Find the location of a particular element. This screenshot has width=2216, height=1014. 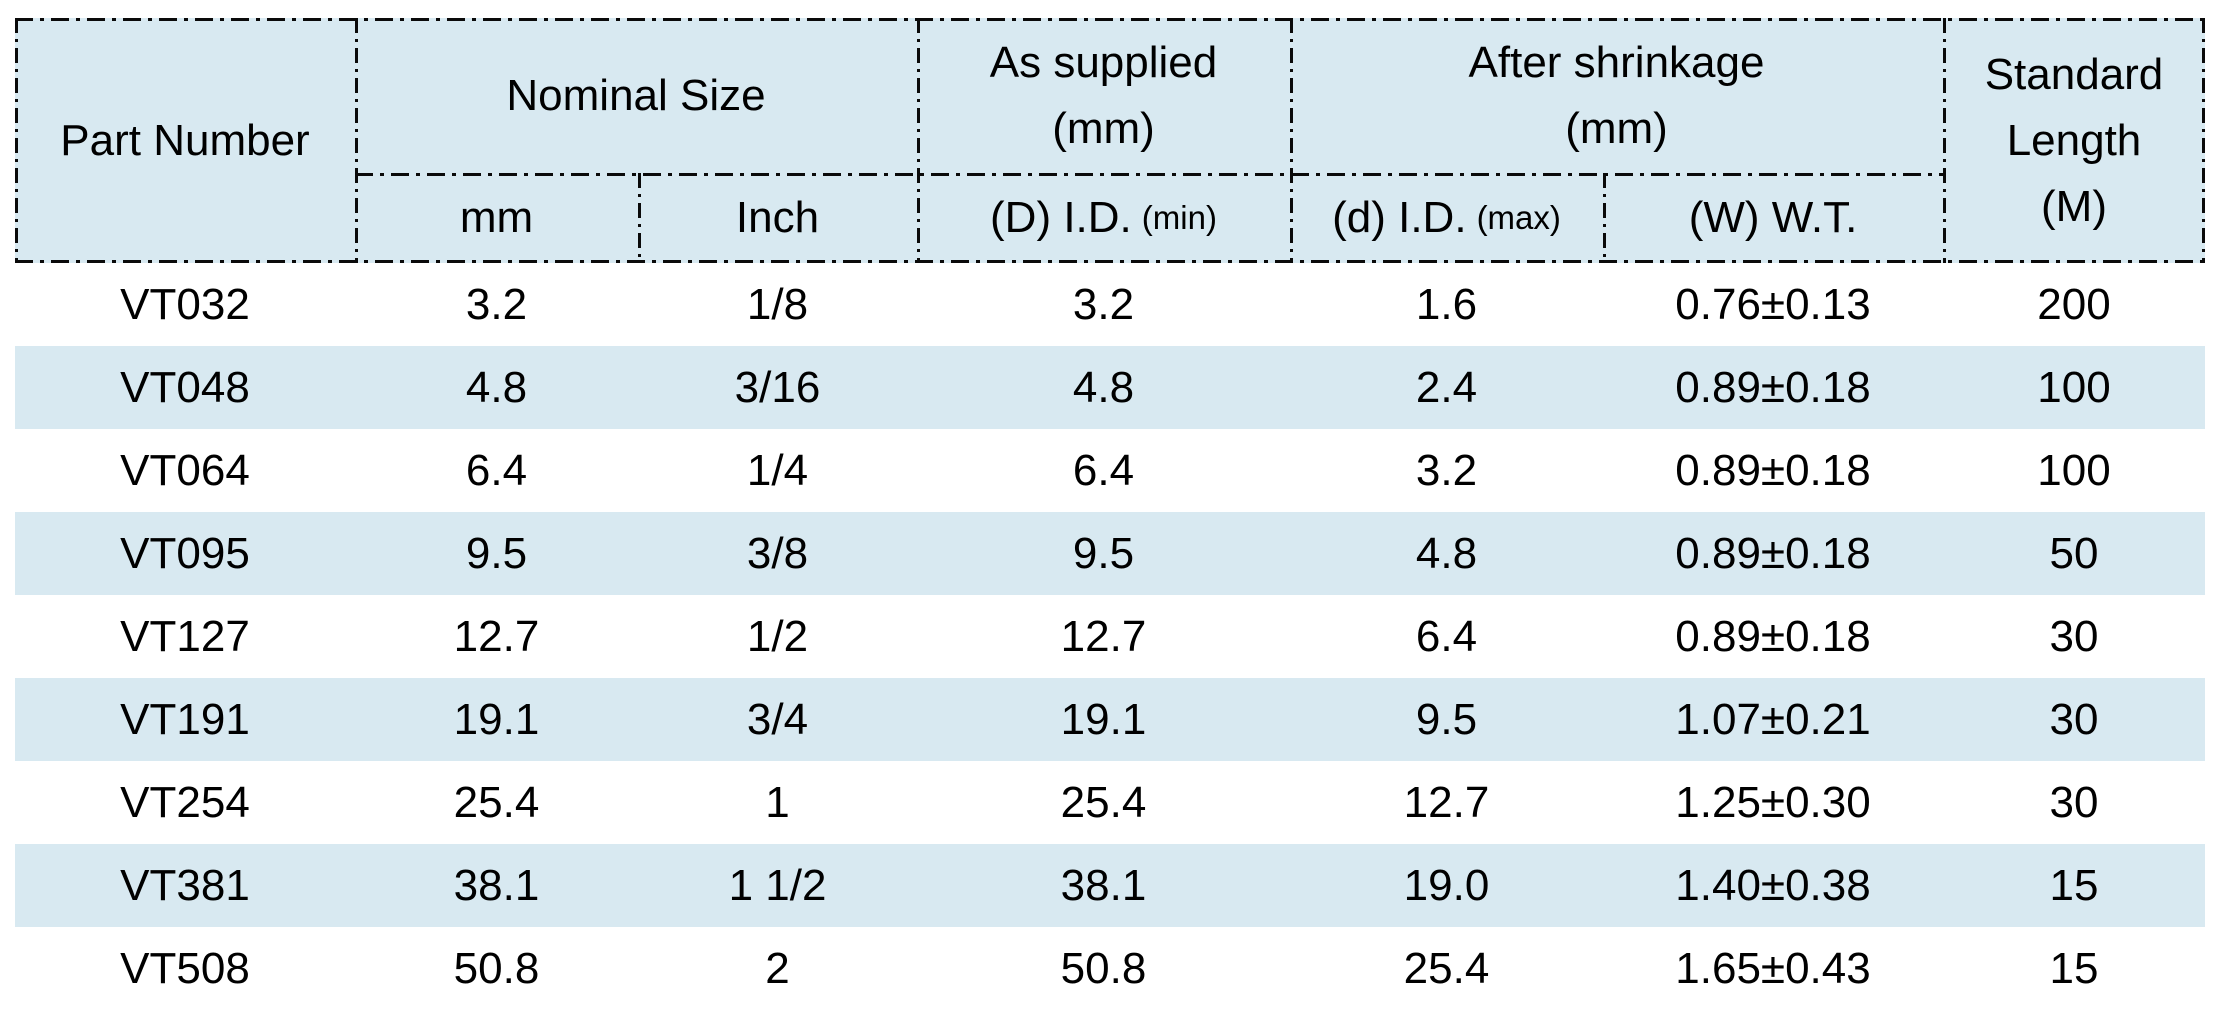

header-standard-length: Standard Length (M) is located at coordinates (2074, 140).